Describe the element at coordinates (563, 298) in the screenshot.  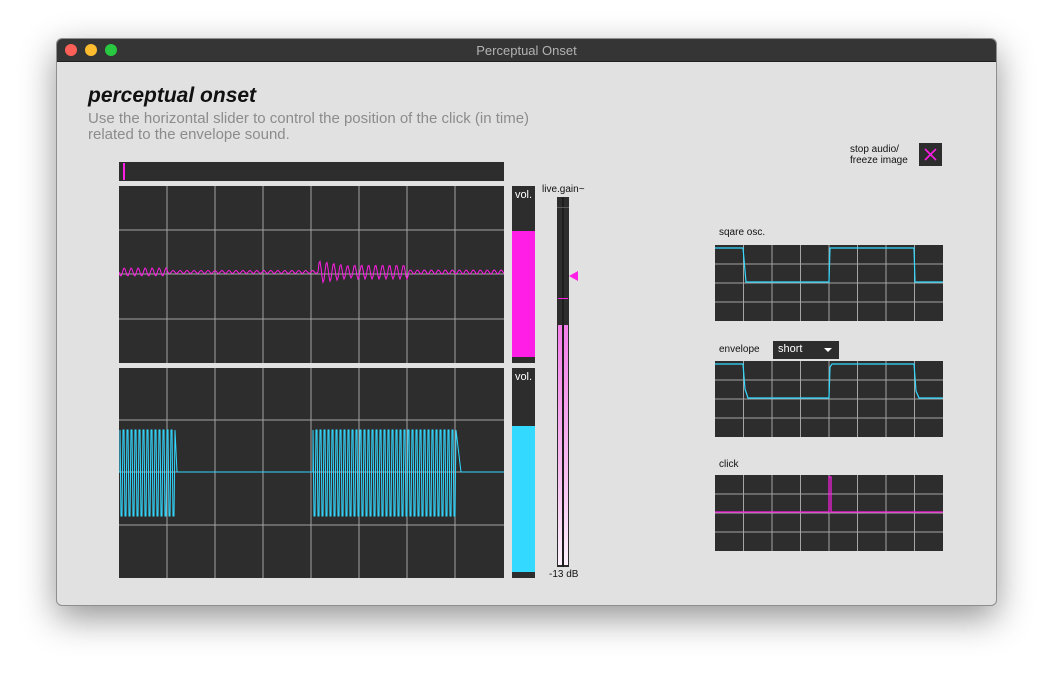
I see `gain-meter-level-line` at that location.